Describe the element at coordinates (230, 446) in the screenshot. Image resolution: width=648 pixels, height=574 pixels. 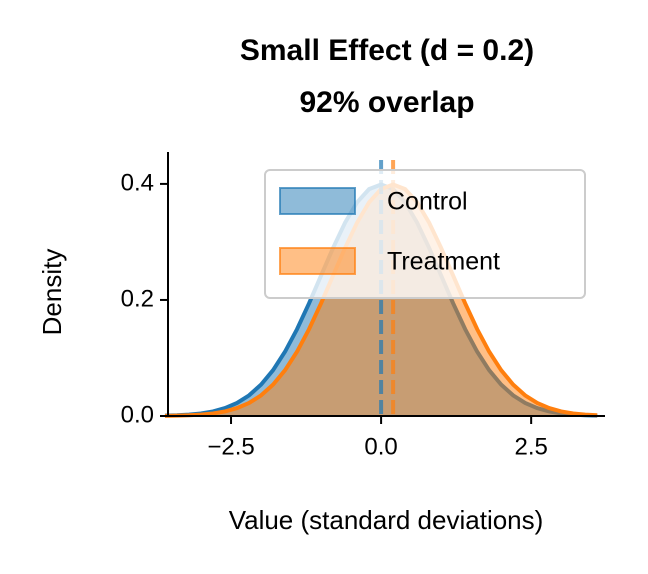
I see `x-tick-label: −2.5` at that location.